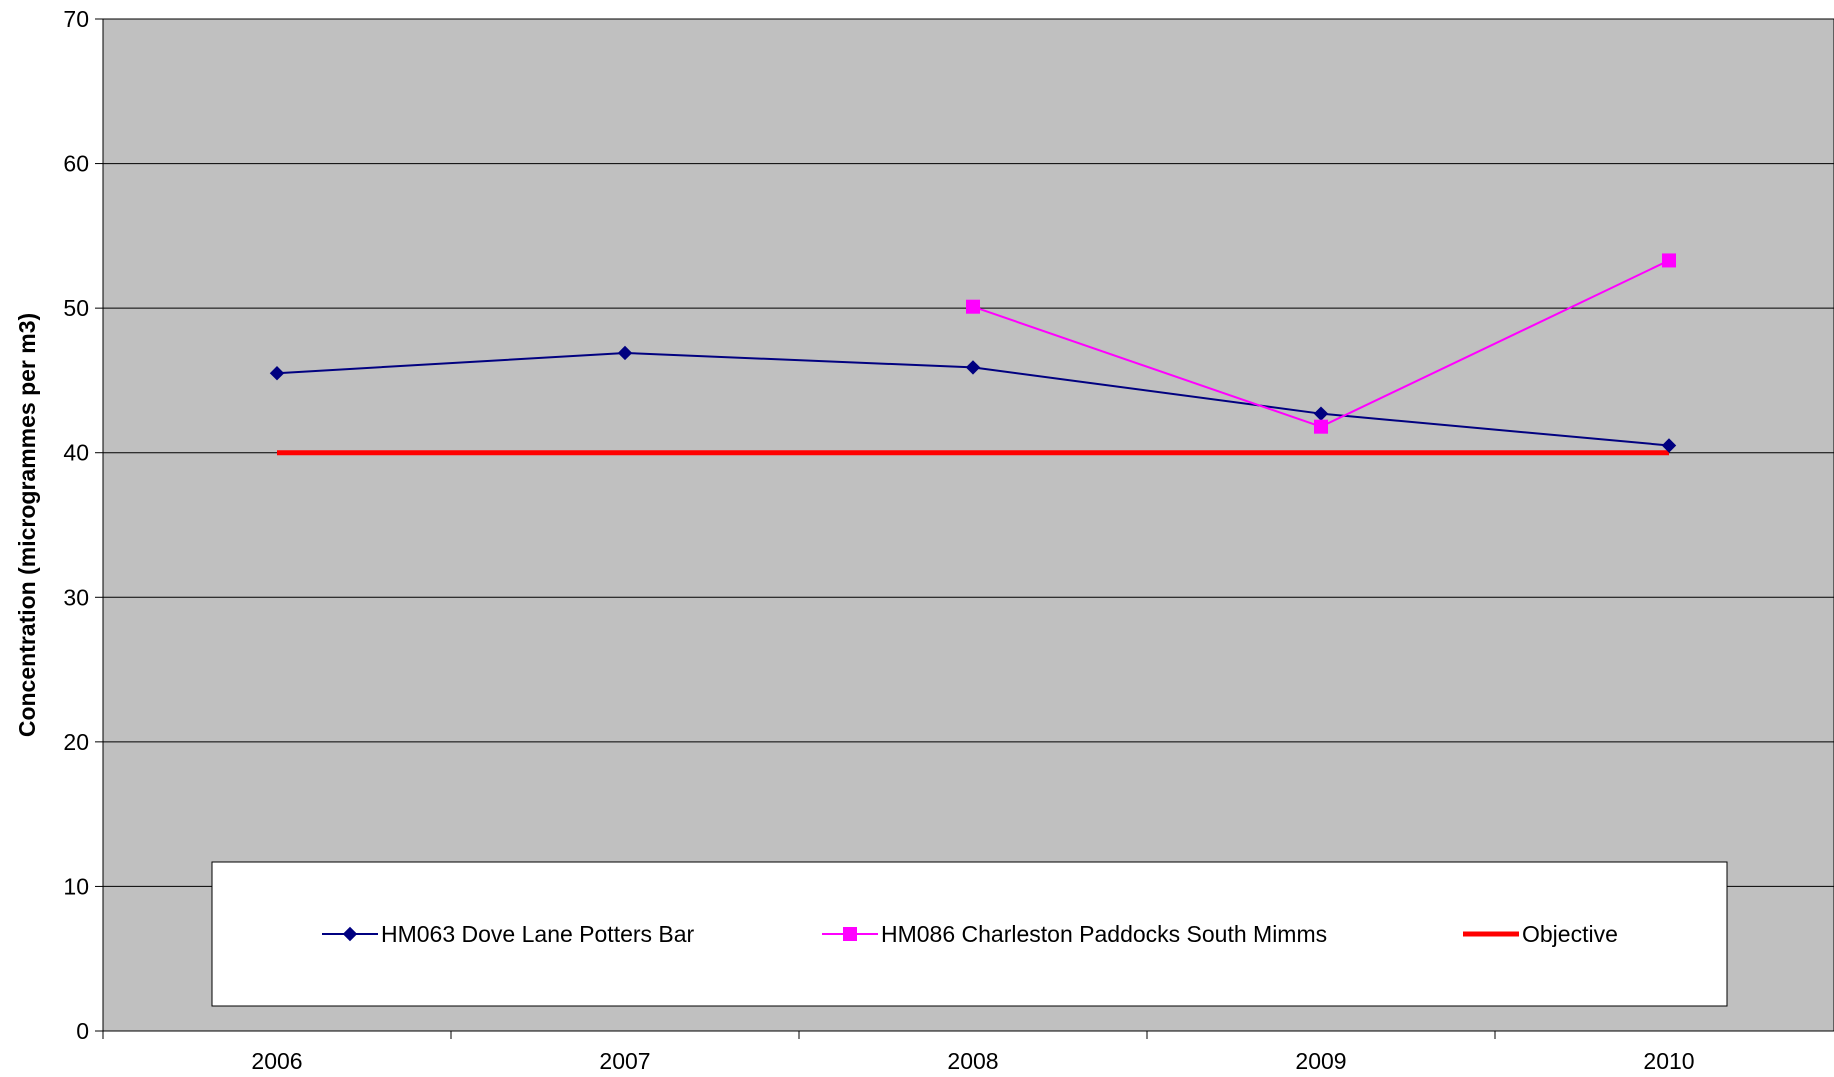  I want to click on legend-label: HM086 Charleston Paddocks South Mimms, so click(1104, 934).